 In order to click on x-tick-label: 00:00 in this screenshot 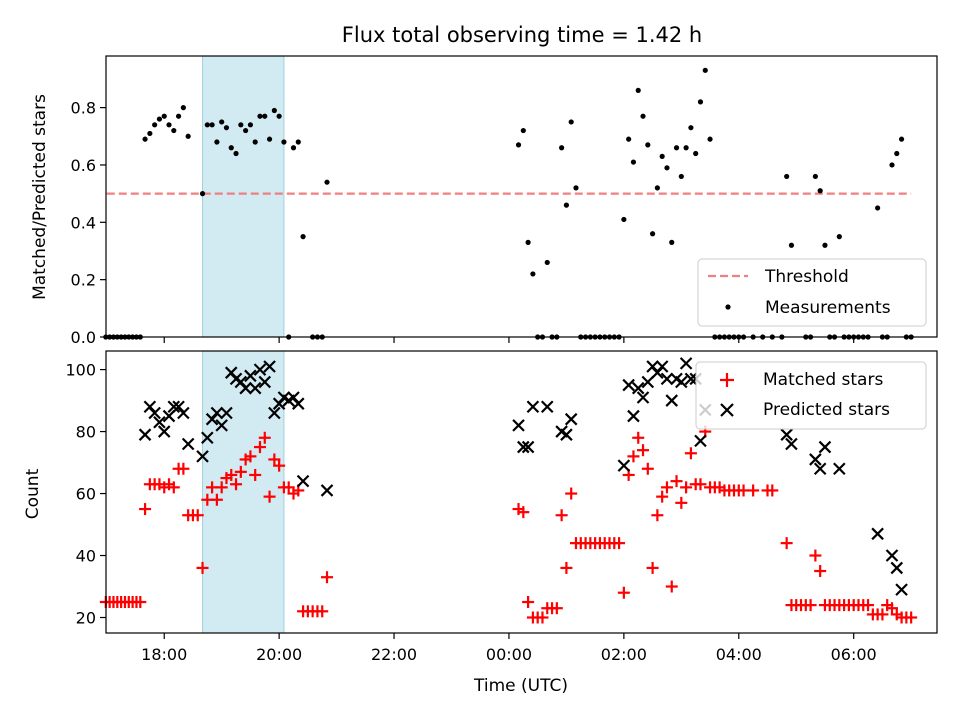, I will do `click(509, 654)`.